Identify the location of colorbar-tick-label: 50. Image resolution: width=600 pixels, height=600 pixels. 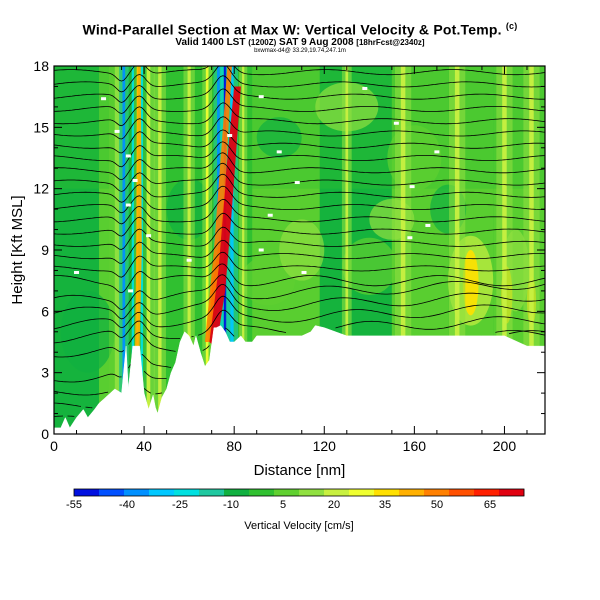
(437, 505).